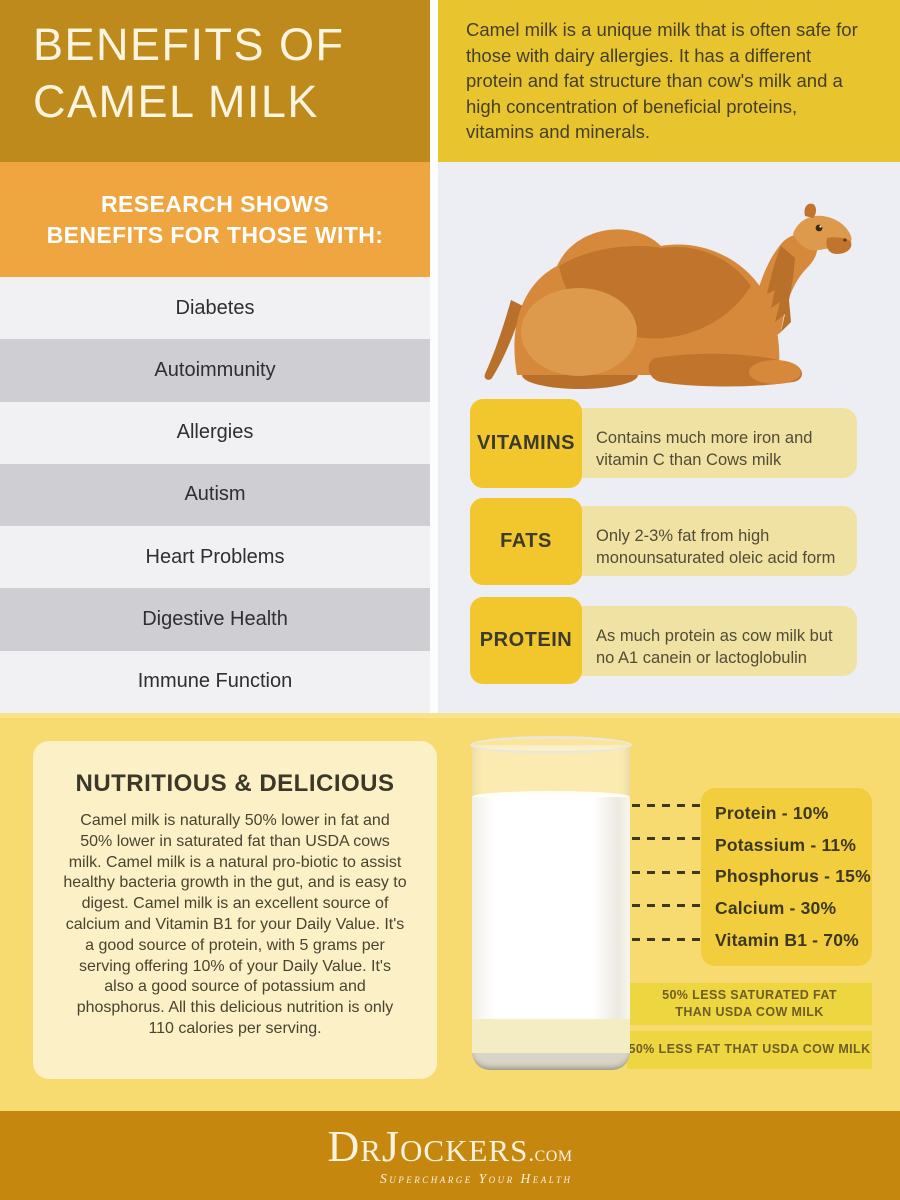  Describe the element at coordinates (666, 872) in the screenshot. I see `dash-line-phosphorus` at that location.